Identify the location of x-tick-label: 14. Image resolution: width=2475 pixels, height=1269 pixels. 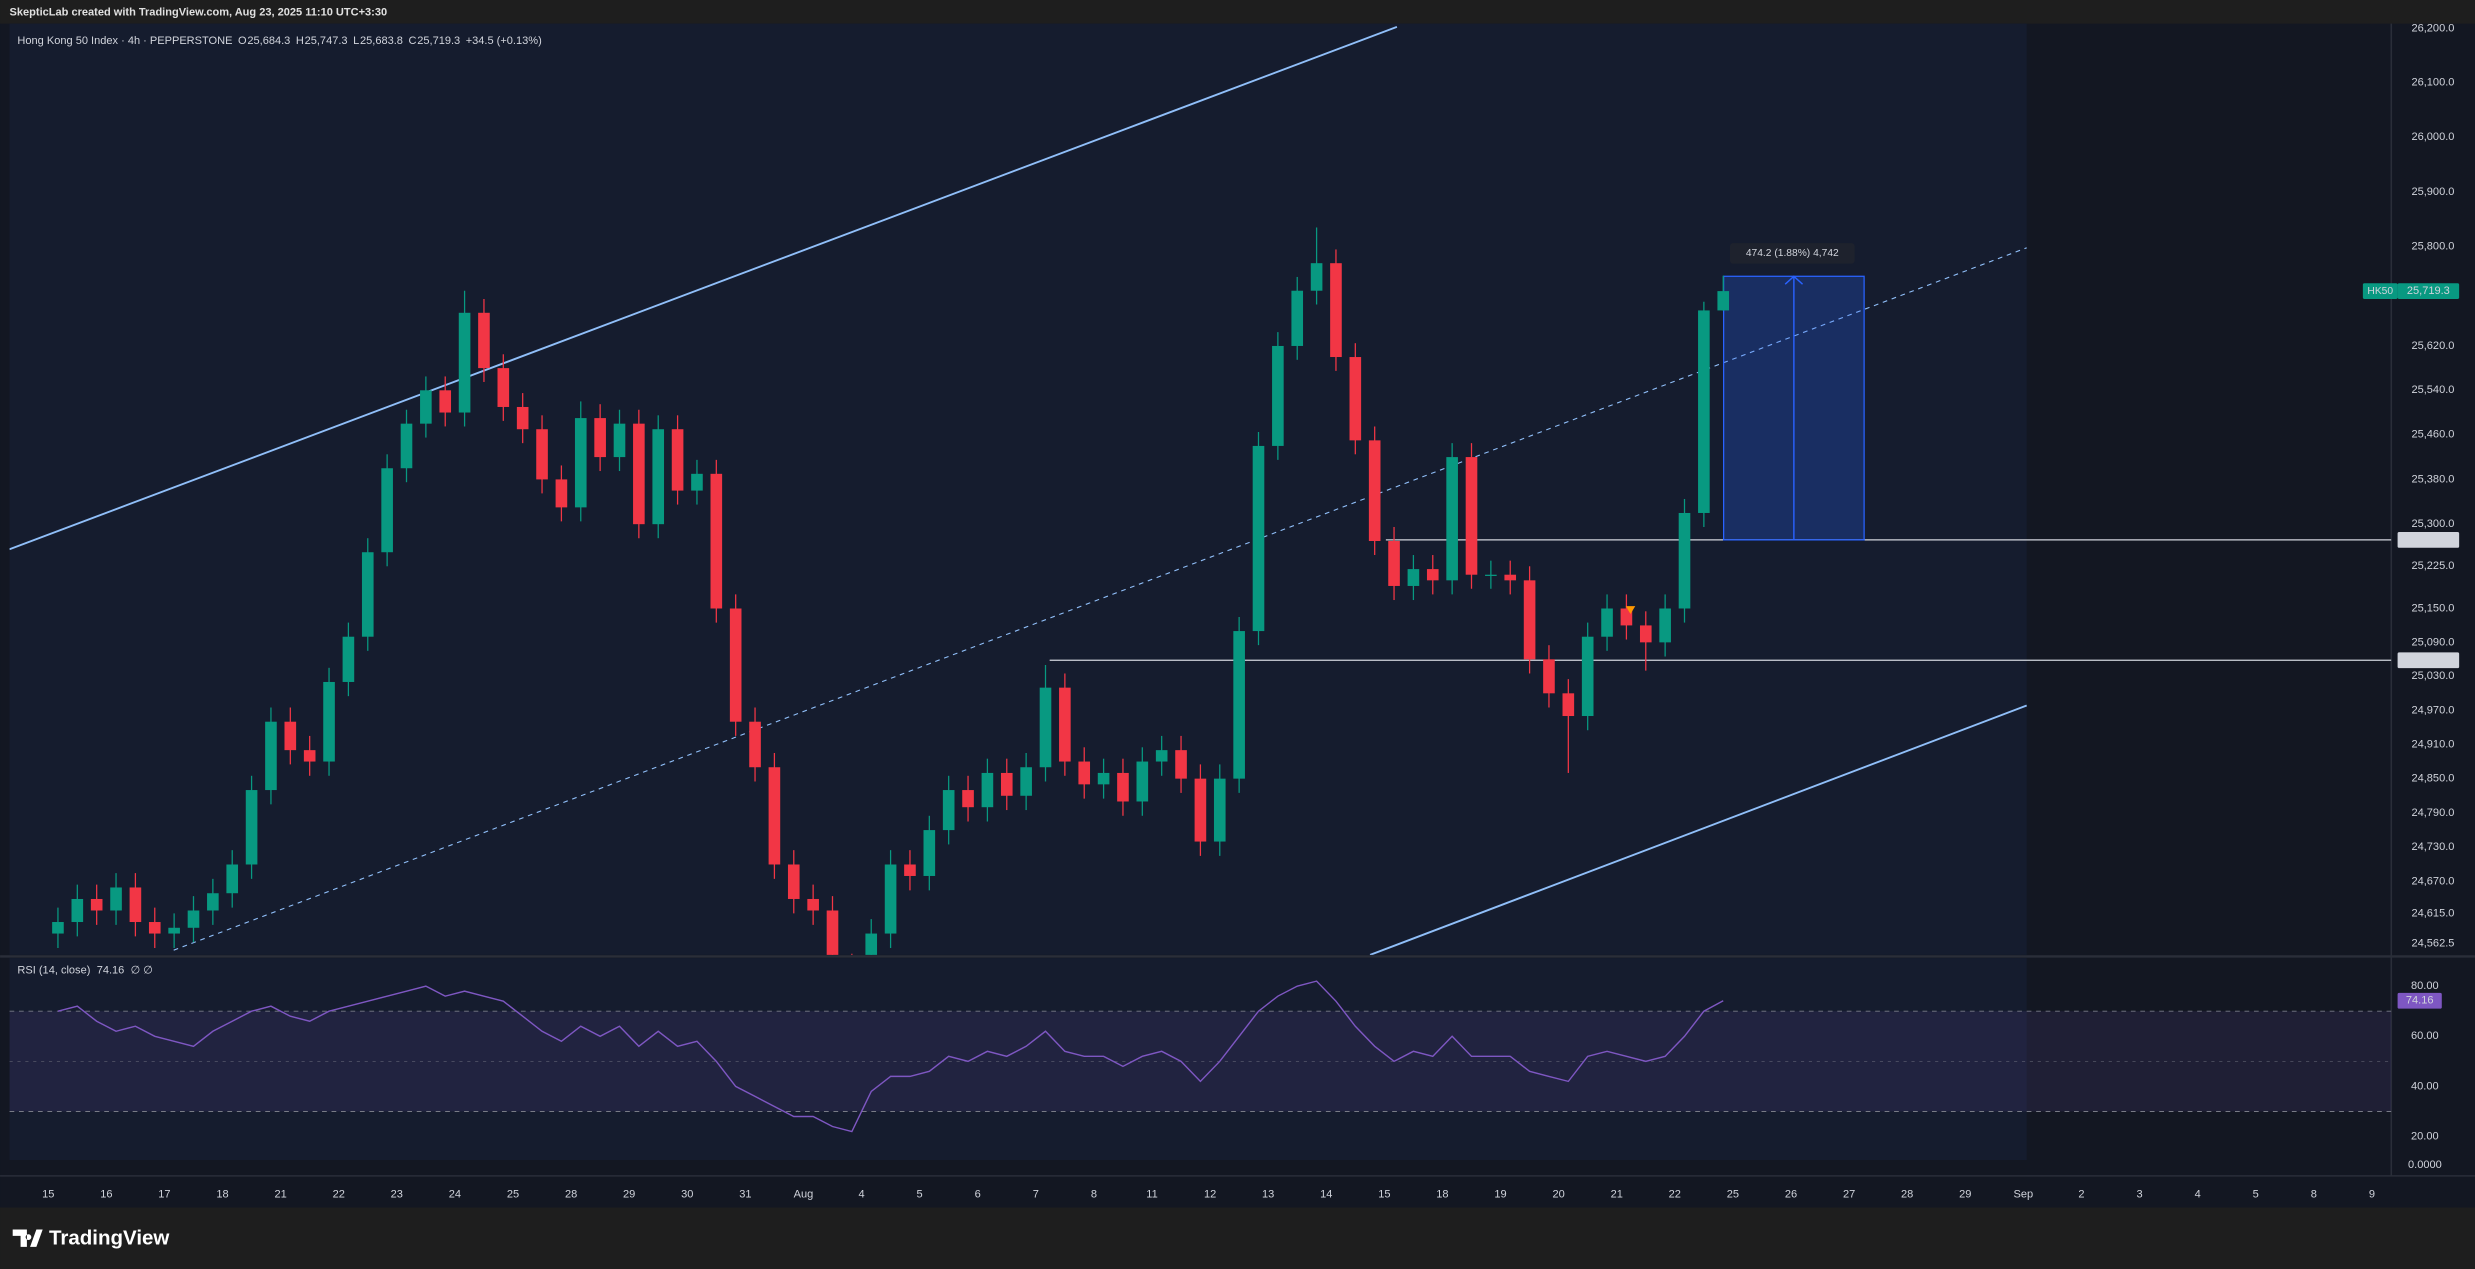
(1326, 1195).